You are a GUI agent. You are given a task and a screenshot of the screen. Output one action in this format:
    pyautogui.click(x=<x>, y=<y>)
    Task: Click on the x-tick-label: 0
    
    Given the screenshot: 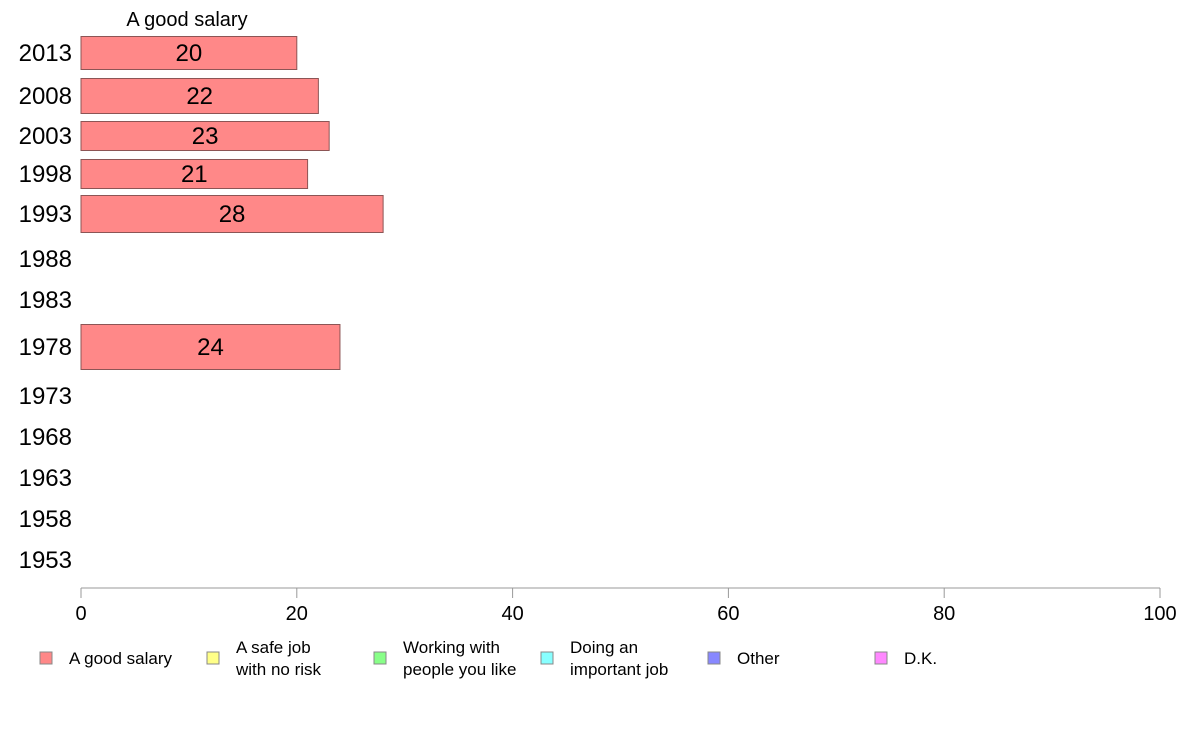 What is the action you would take?
    pyautogui.click(x=80, y=614)
    